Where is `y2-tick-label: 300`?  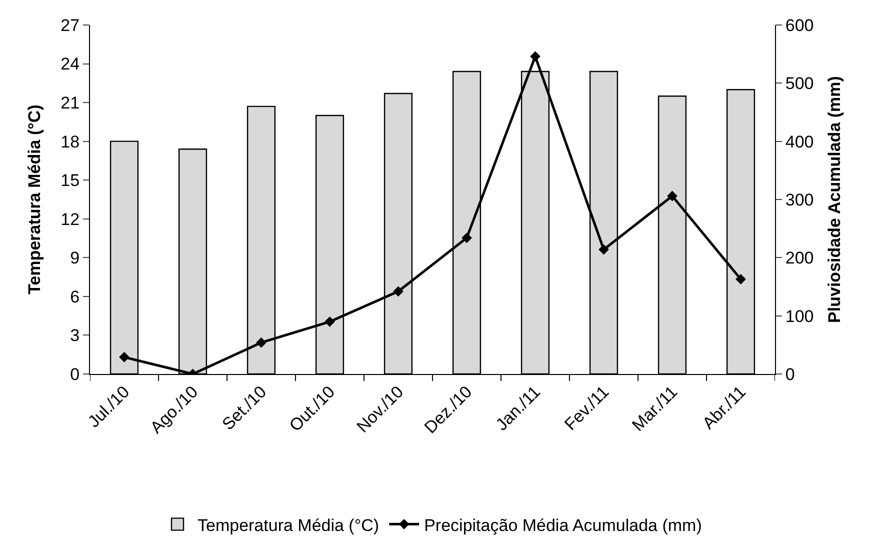
y2-tick-label: 300 is located at coordinates (799, 200).